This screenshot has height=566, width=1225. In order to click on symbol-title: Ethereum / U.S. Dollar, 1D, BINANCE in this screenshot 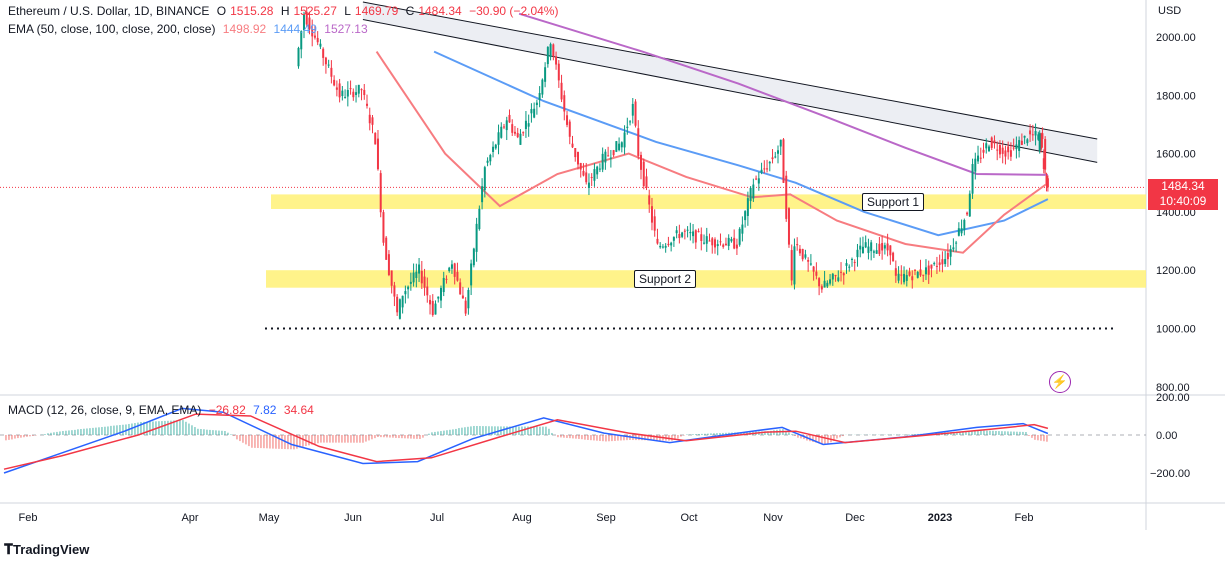, I will do `click(109, 11)`.